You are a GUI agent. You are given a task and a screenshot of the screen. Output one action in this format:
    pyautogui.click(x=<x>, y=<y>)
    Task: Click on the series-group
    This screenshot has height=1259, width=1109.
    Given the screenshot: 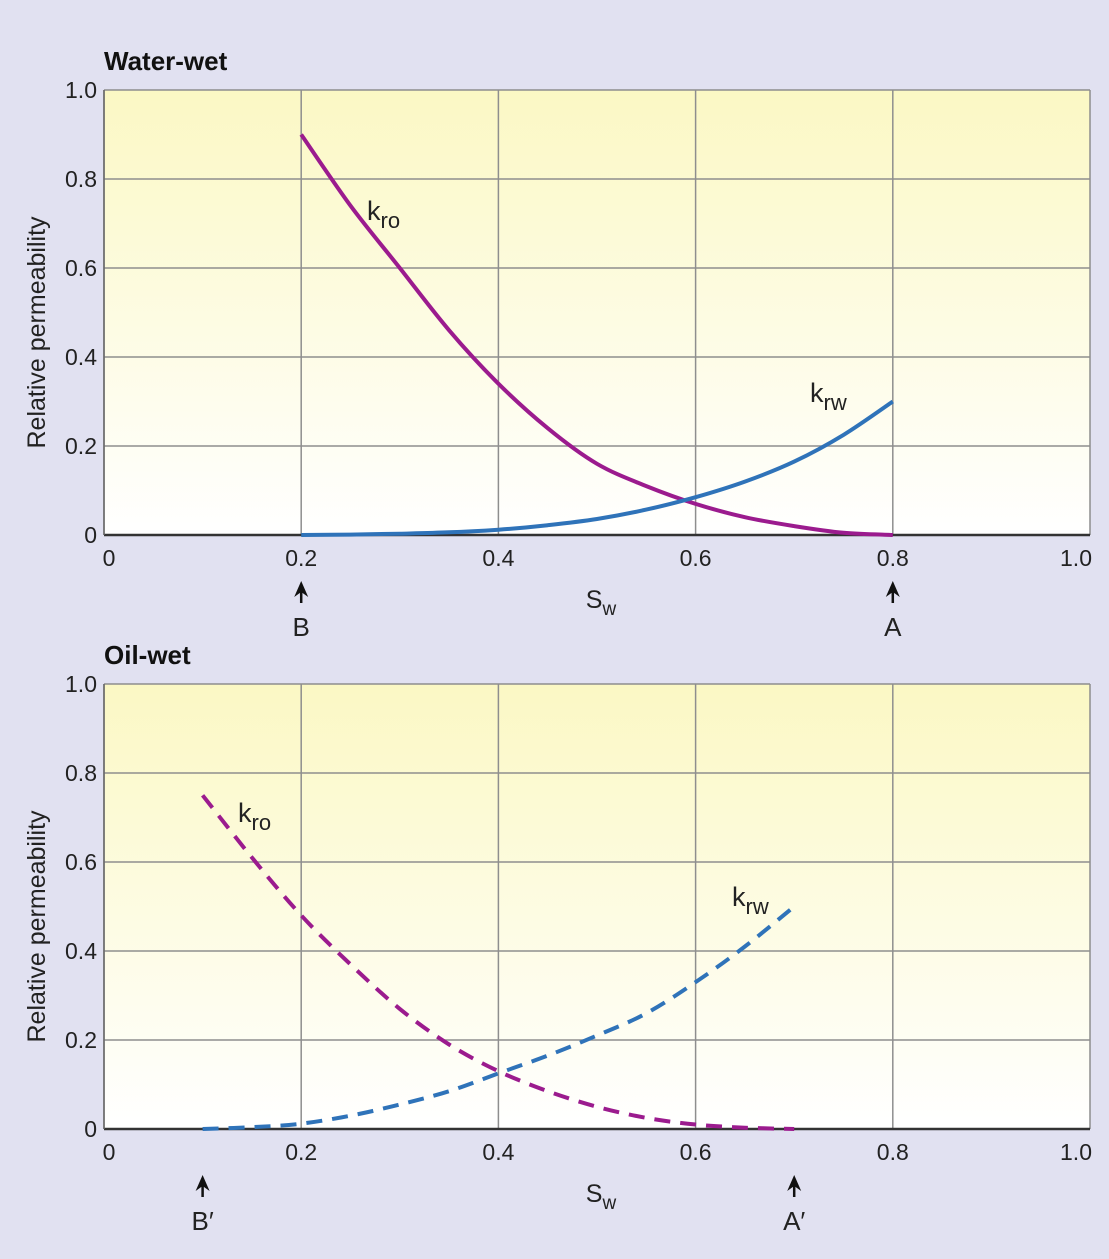 What is the action you would take?
    pyautogui.click(x=498, y=962)
    